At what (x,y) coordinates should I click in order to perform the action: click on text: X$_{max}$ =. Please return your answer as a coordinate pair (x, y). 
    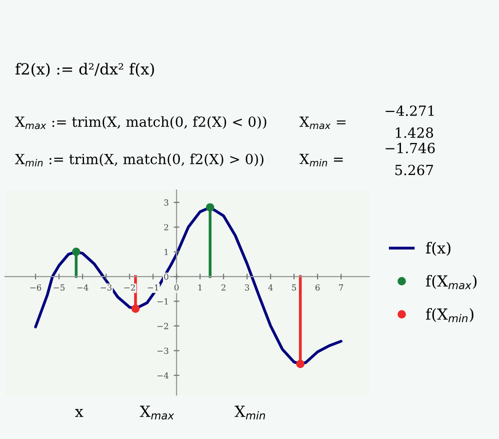
    Looking at the image, I should click on (322, 123).